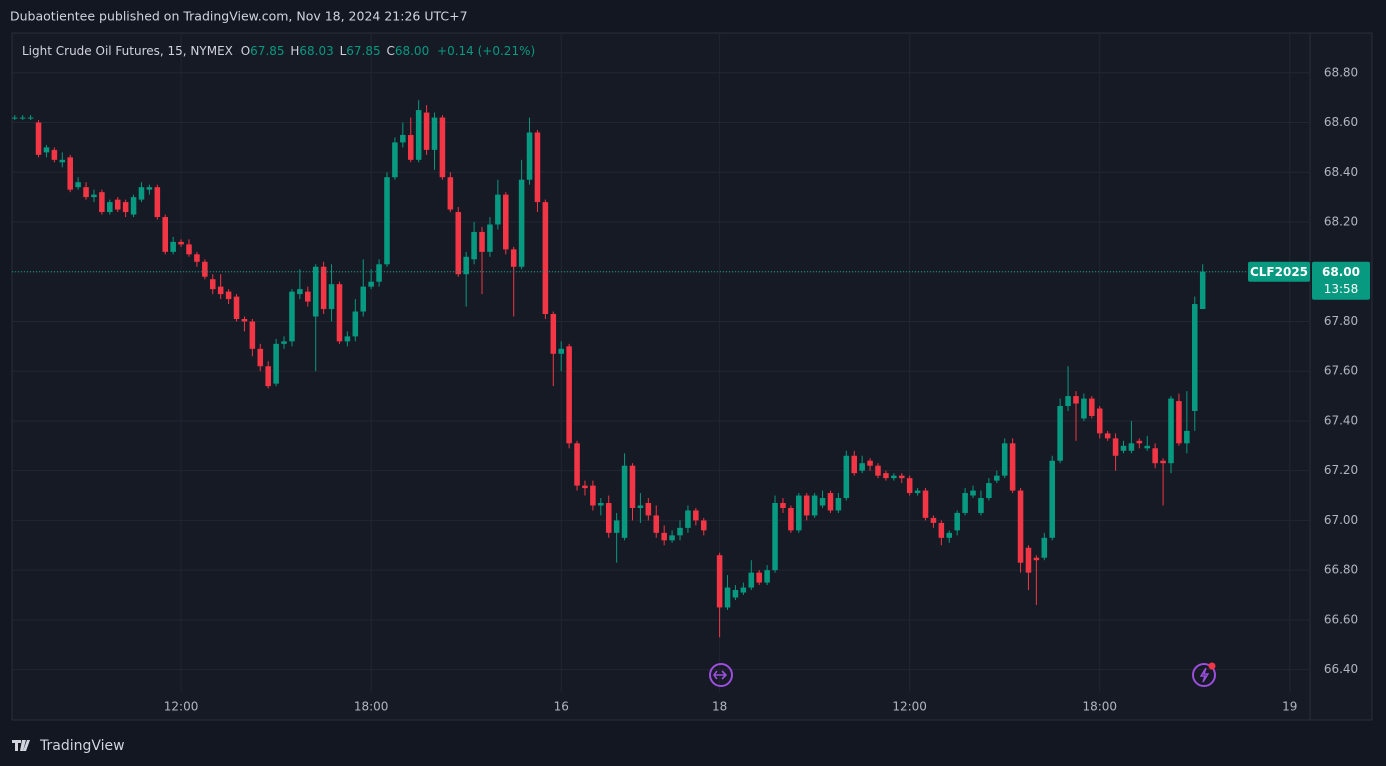 This screenshot has height=766, width=1386. Describe the element at coordinates (21, 745) in the screenshot. I see `logo` at that location.